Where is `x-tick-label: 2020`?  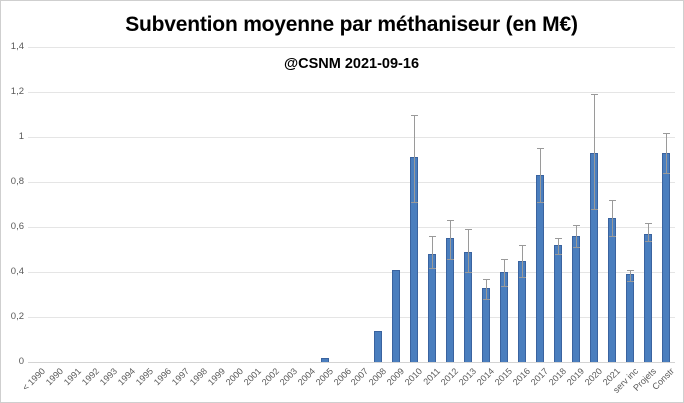 x-tick-label: 2020 is located at coordinates (593, 377).